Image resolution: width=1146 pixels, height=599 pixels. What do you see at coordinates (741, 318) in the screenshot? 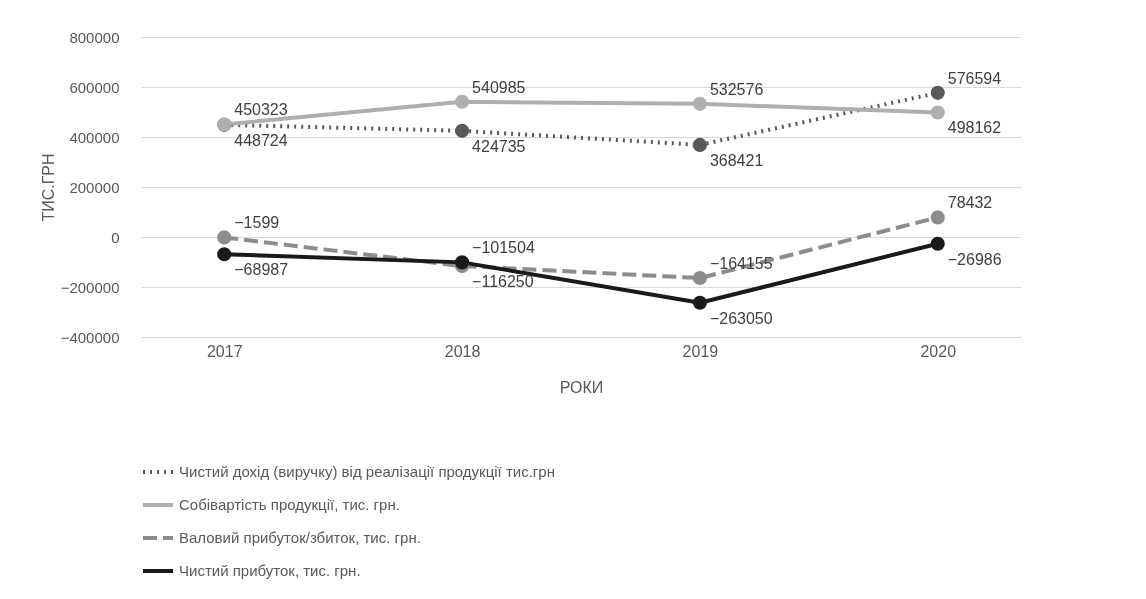
I see `data-label: −263050` at bounding box center [741, 318].